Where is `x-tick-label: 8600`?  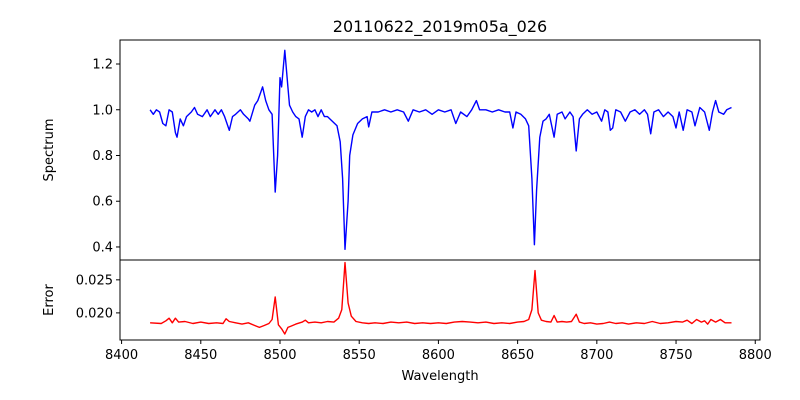
x-tick-label: 8600 is located at coordinates (438, 355).